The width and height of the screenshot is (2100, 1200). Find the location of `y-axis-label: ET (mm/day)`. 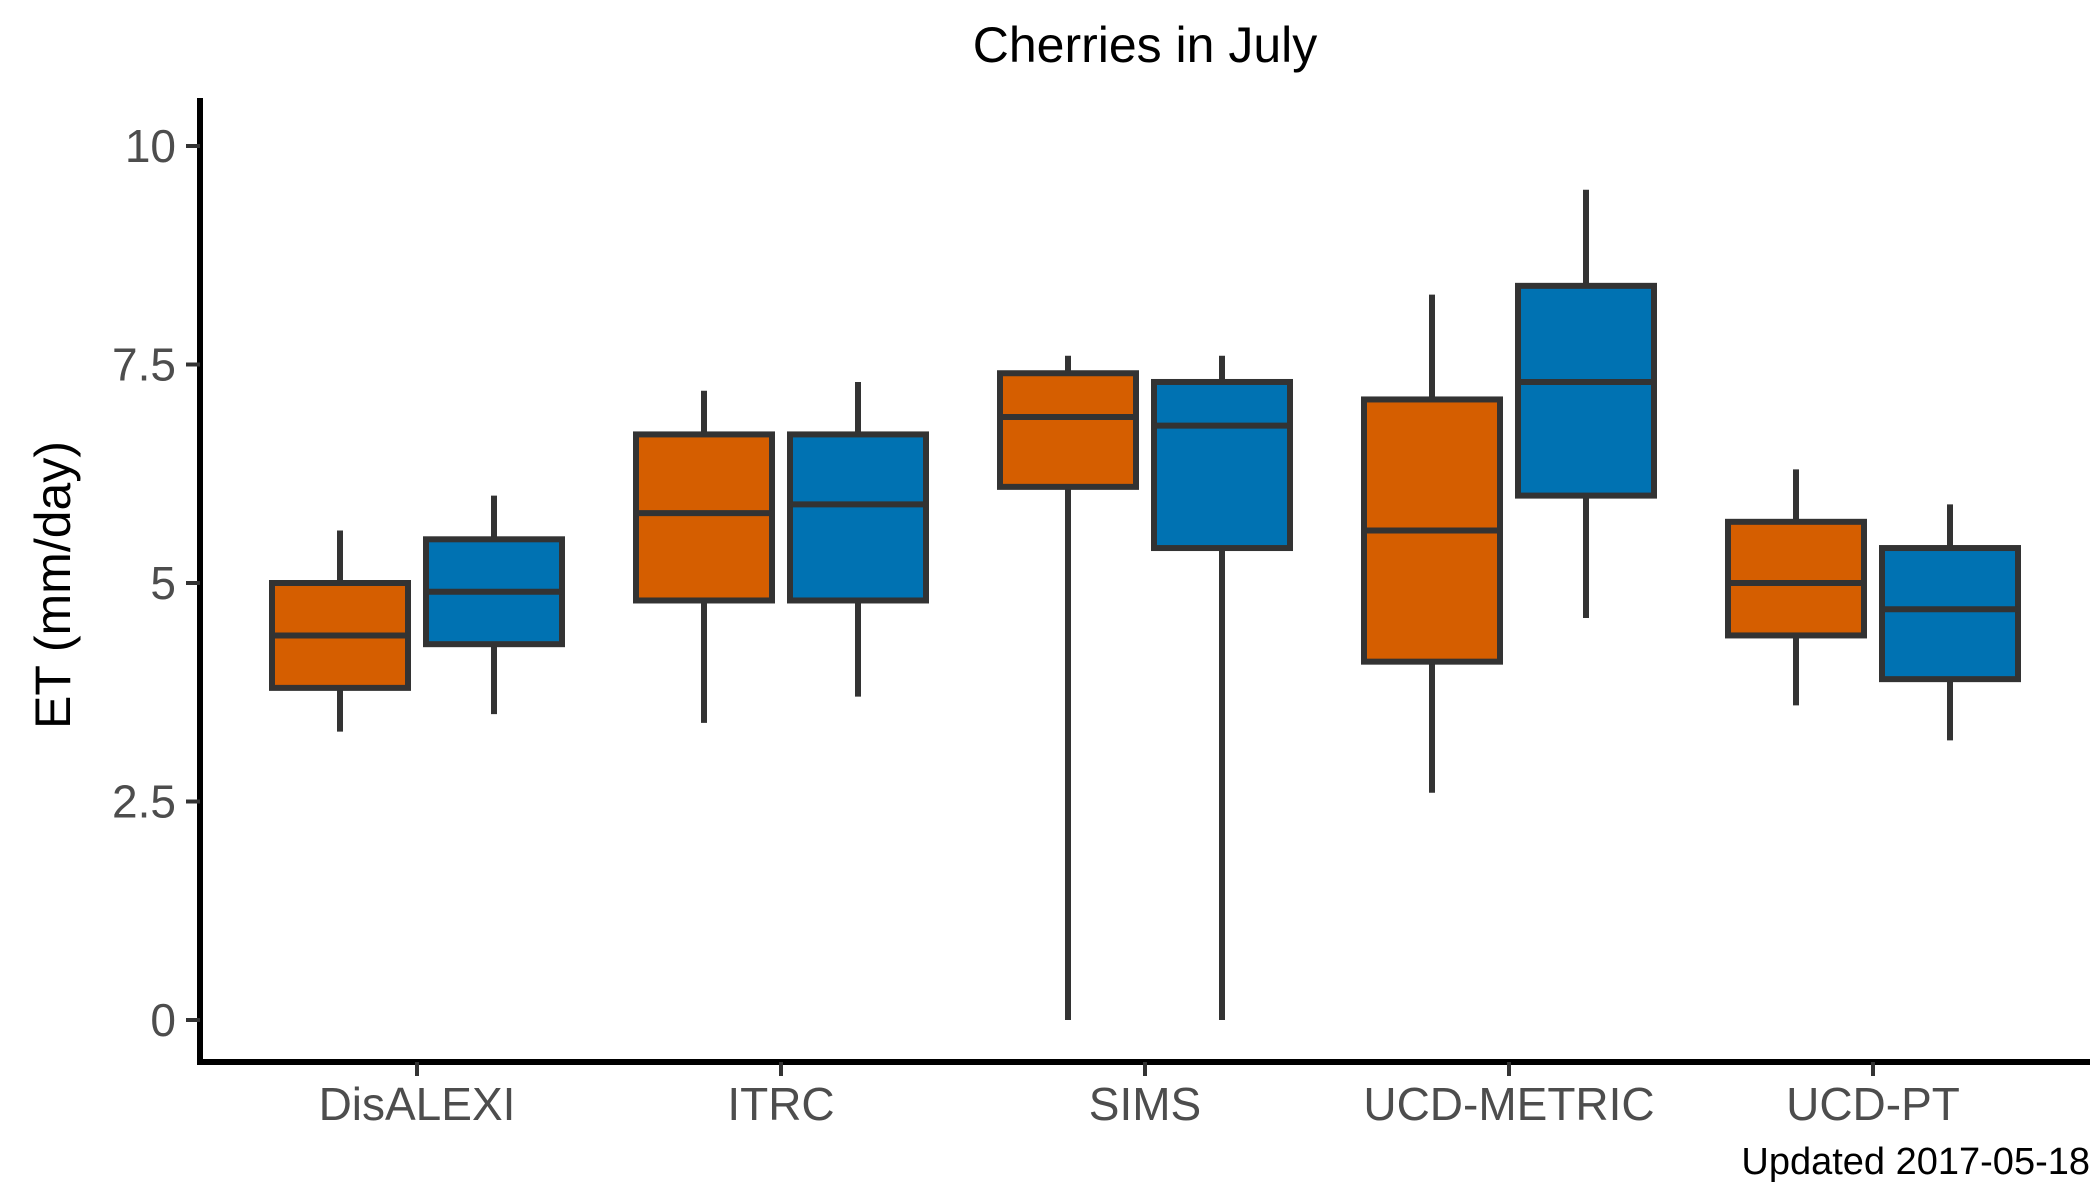

y-axis-label: ET (mm/day) is located at coordinates (53, 585).